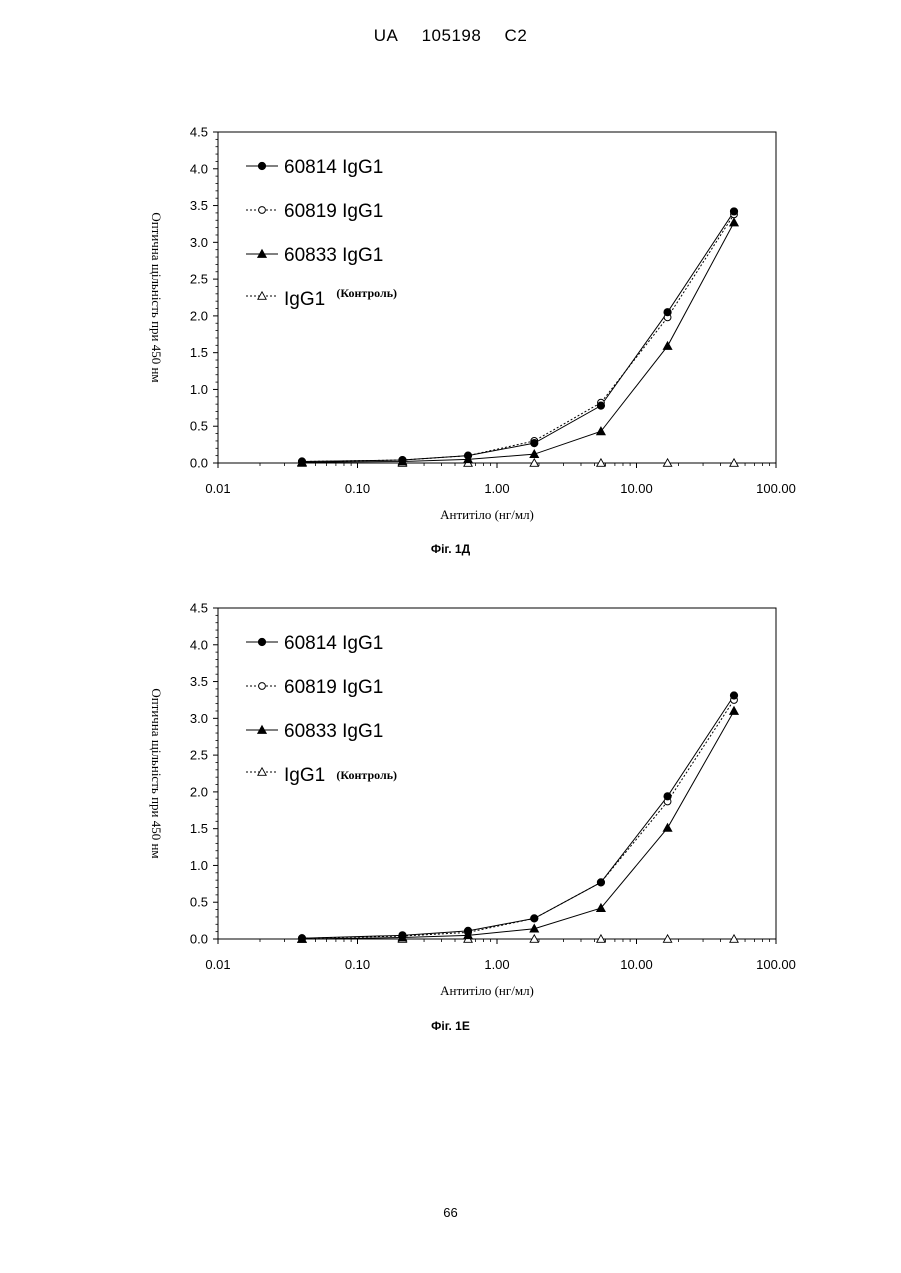 The height and width of the screenshot is (1273, 901). I want to click on patent-country: UA, so click(386, 36).